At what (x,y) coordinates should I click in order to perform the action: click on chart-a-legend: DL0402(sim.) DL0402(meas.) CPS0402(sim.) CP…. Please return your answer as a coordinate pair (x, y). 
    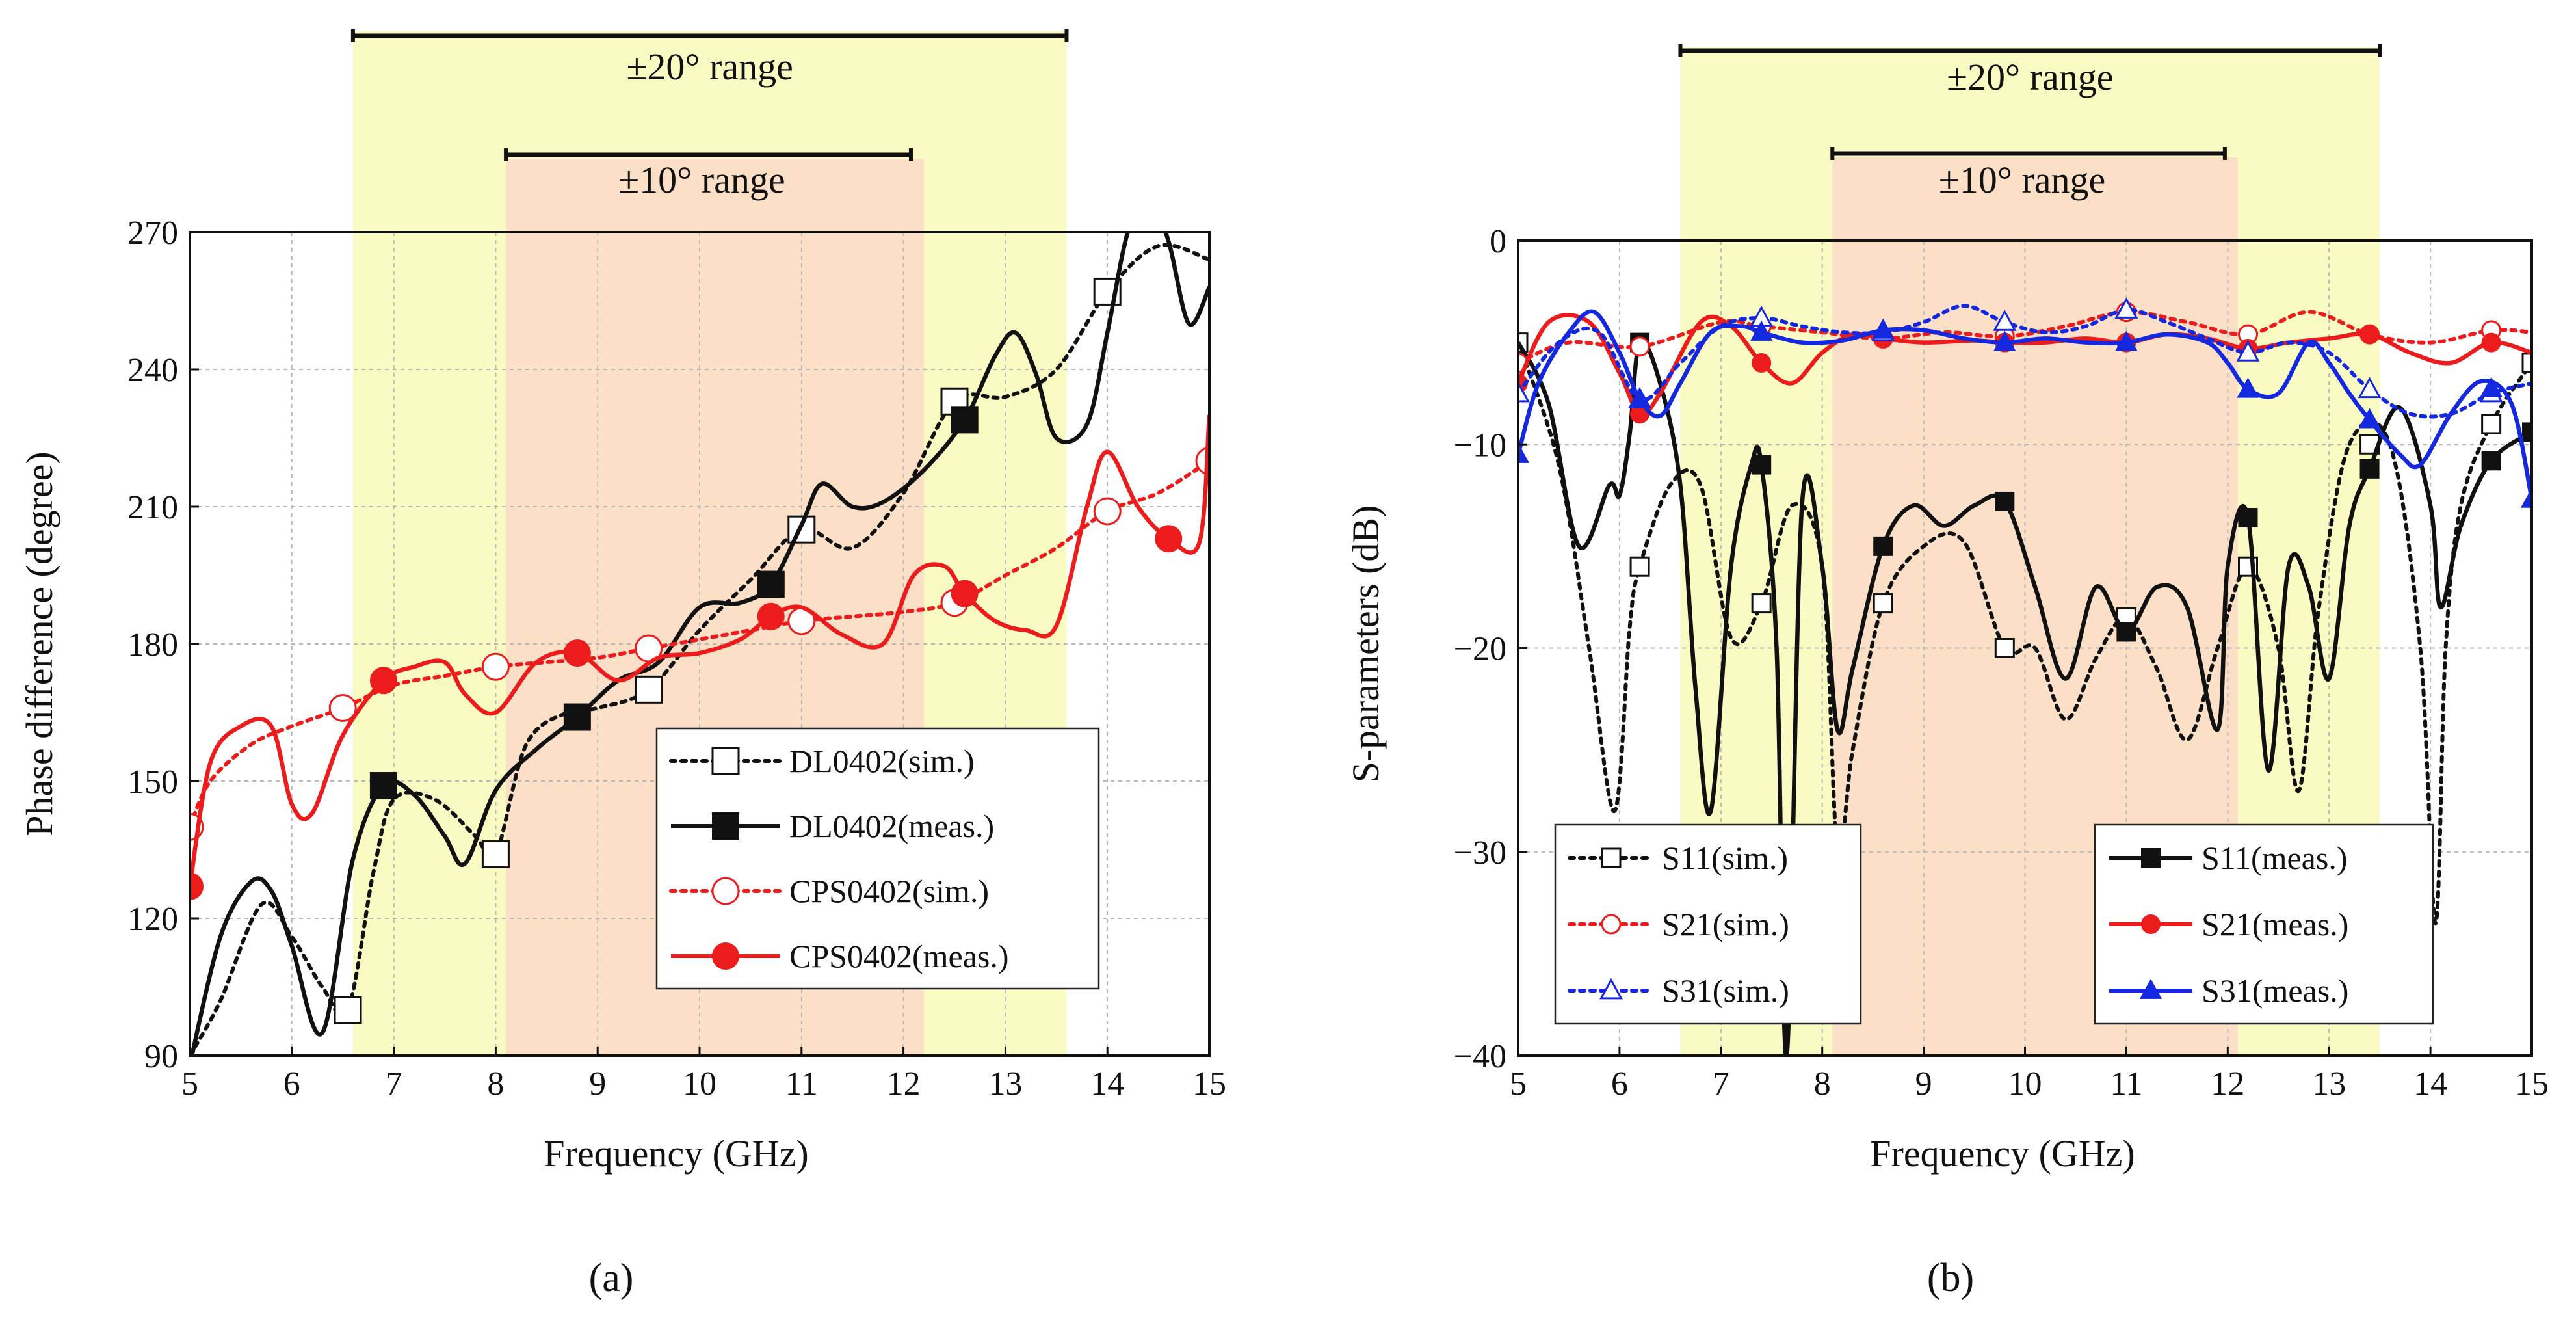
    Looking at the image, I should click on (877, 859).